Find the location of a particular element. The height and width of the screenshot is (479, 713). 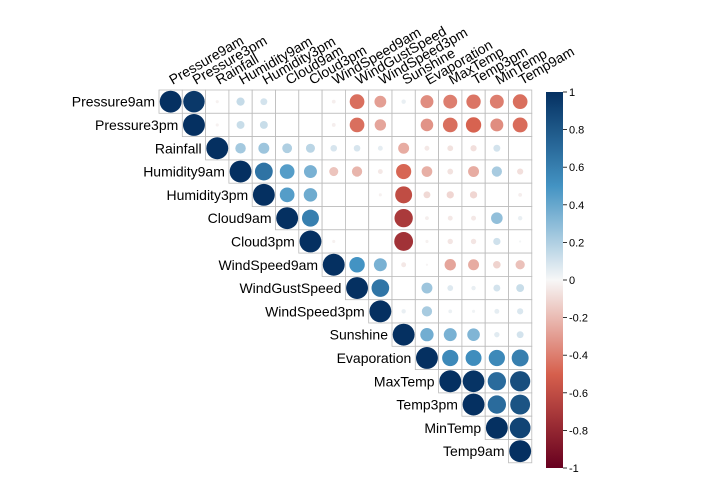

corr-circle-windspeed3pm-temp3pm is located at coordinates (474, 311).